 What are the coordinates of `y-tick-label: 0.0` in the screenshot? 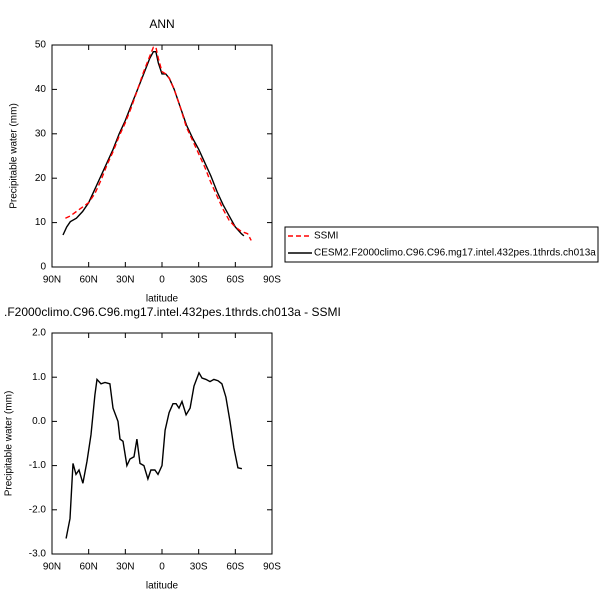 It's located at (39, 421).